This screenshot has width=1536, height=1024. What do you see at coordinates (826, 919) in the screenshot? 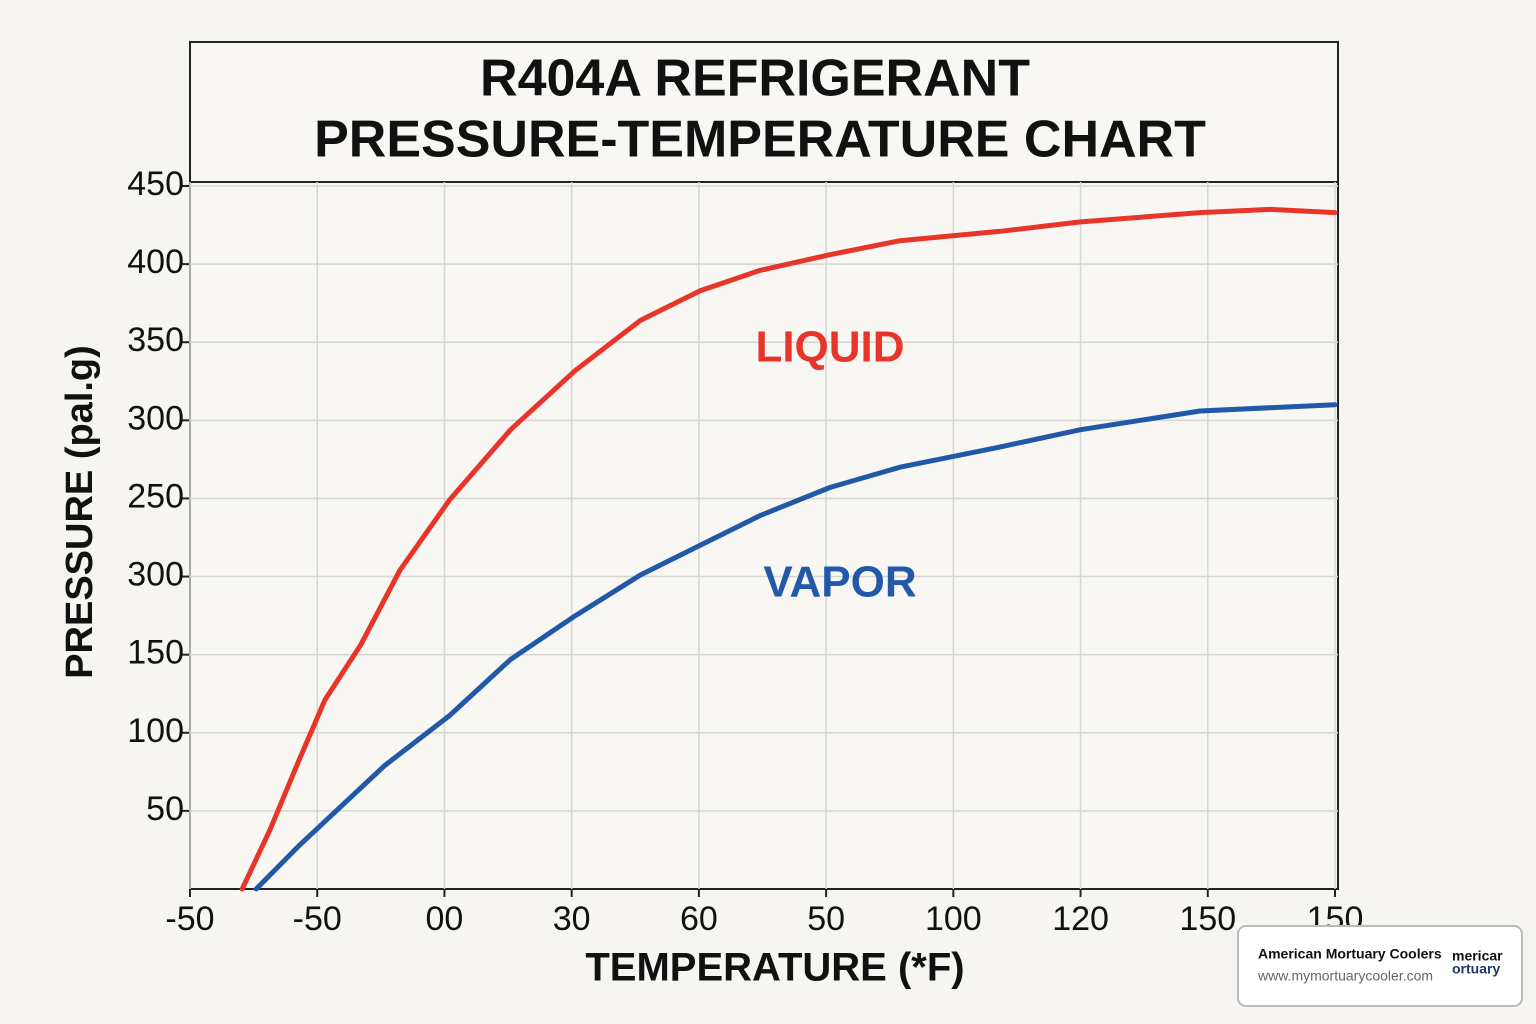
I see `x-tick-label: 50` at bounding box center [826, 919].